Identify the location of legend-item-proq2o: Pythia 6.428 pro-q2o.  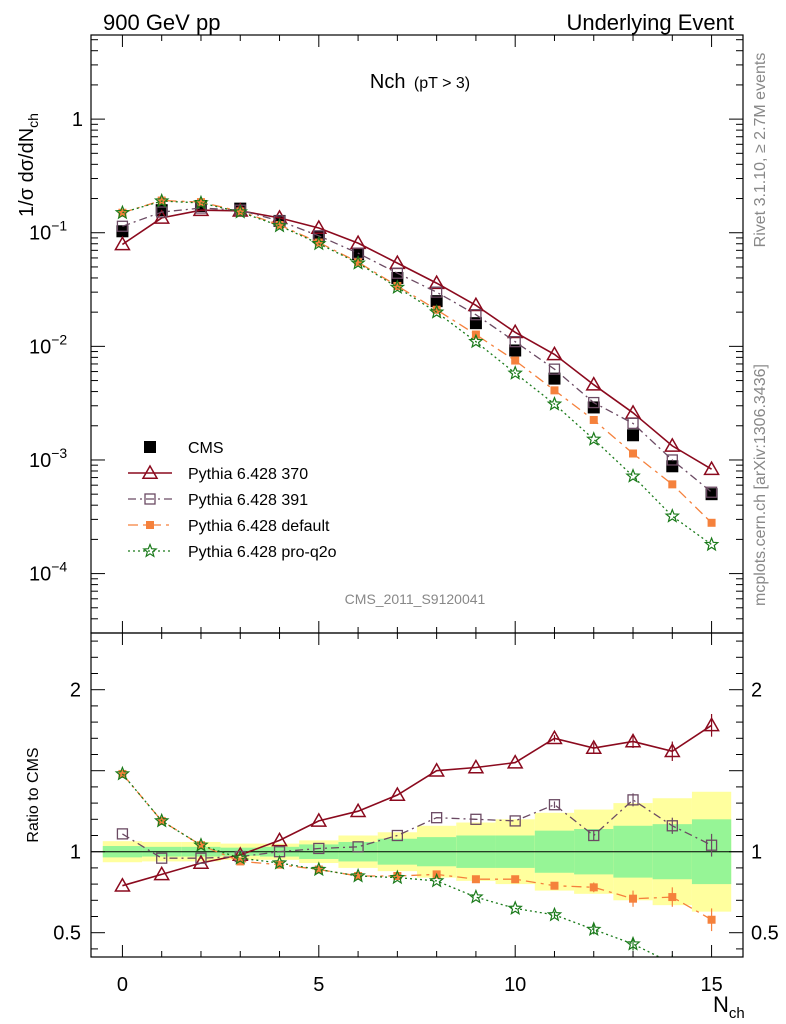
(232, 551).